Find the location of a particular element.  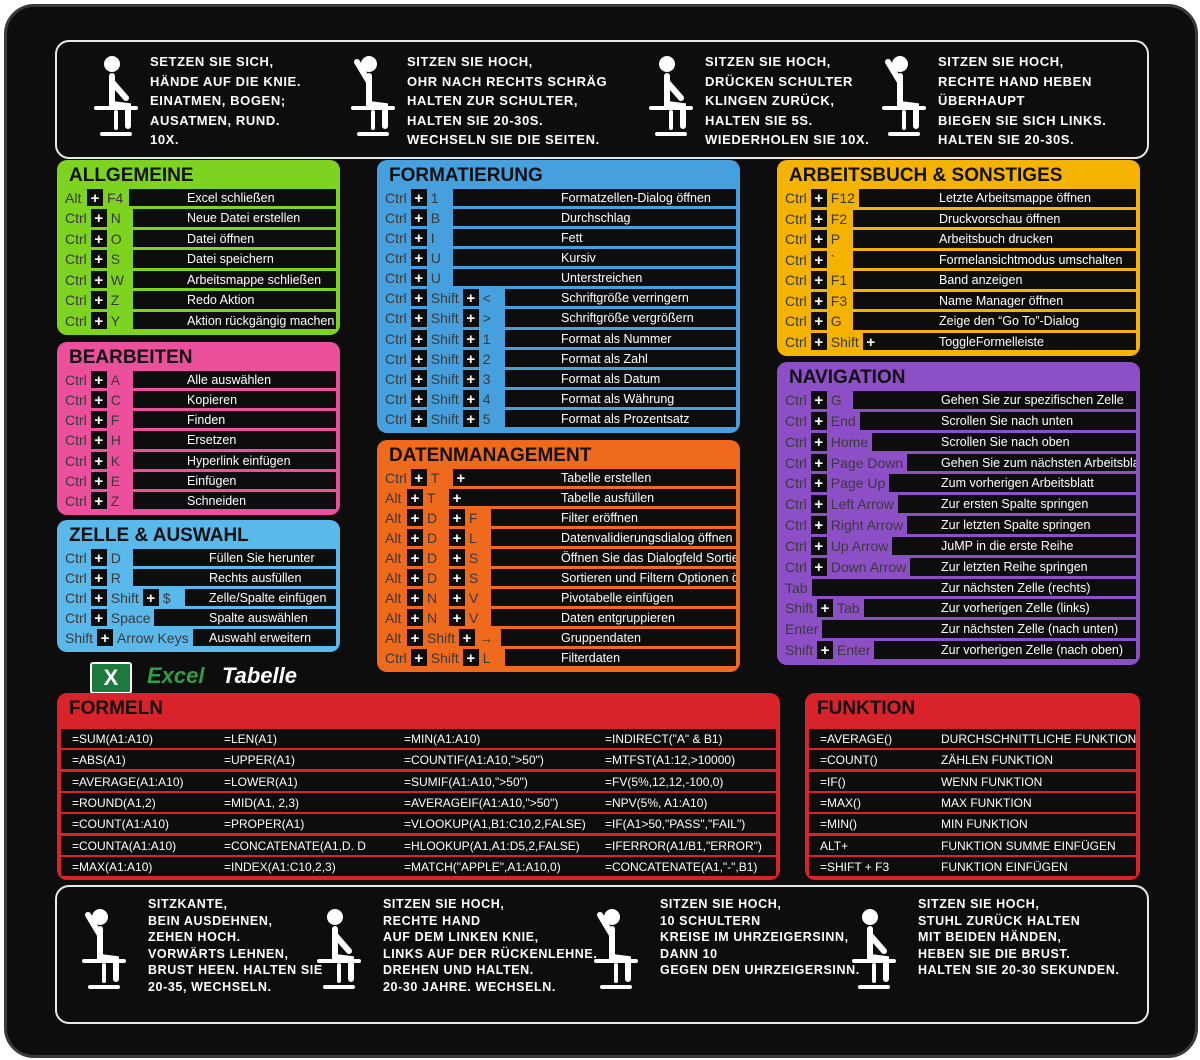

shortcut-keys: Ctrl + O is located at coordinates (120, 238).